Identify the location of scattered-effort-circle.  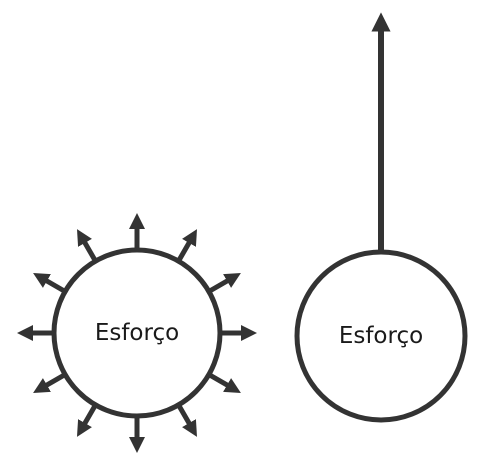
(137, 333).